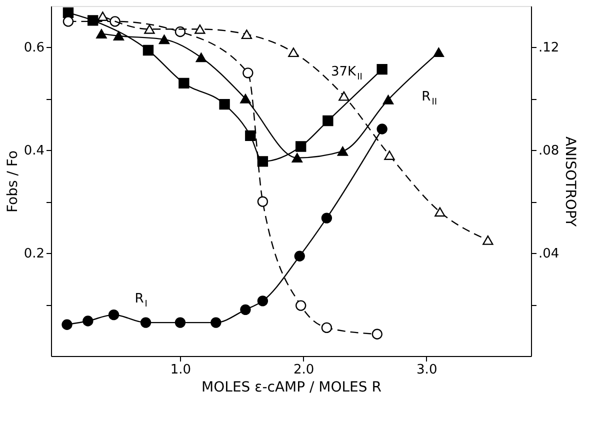  Describe the element at coordinates (34, 151) in the screenshot. I see `y-tick-label: 0.4` at that location.